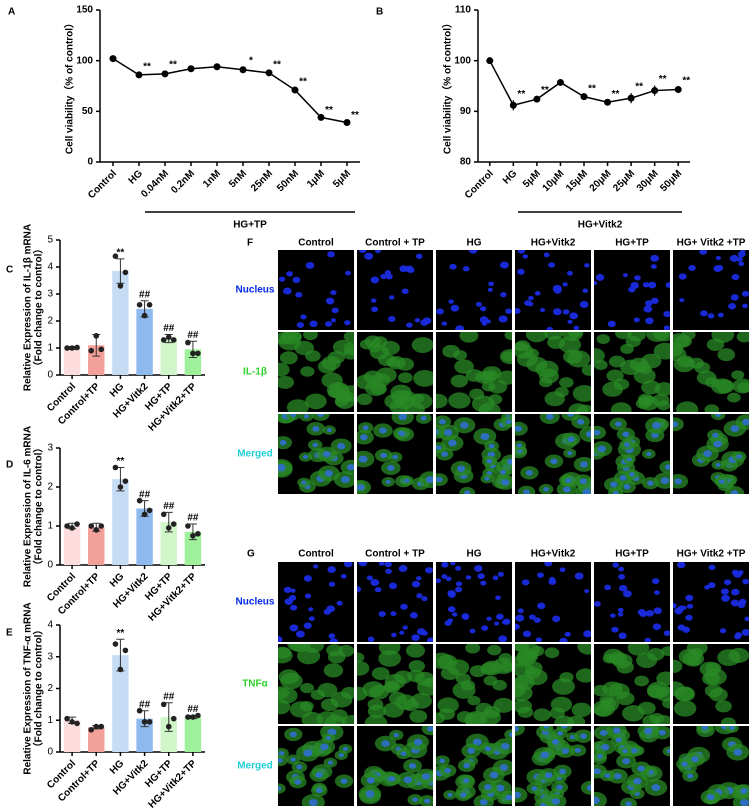  I want to click on y-axis-label: Relative Expression of IL-1β mRNA, so click(28, 307).